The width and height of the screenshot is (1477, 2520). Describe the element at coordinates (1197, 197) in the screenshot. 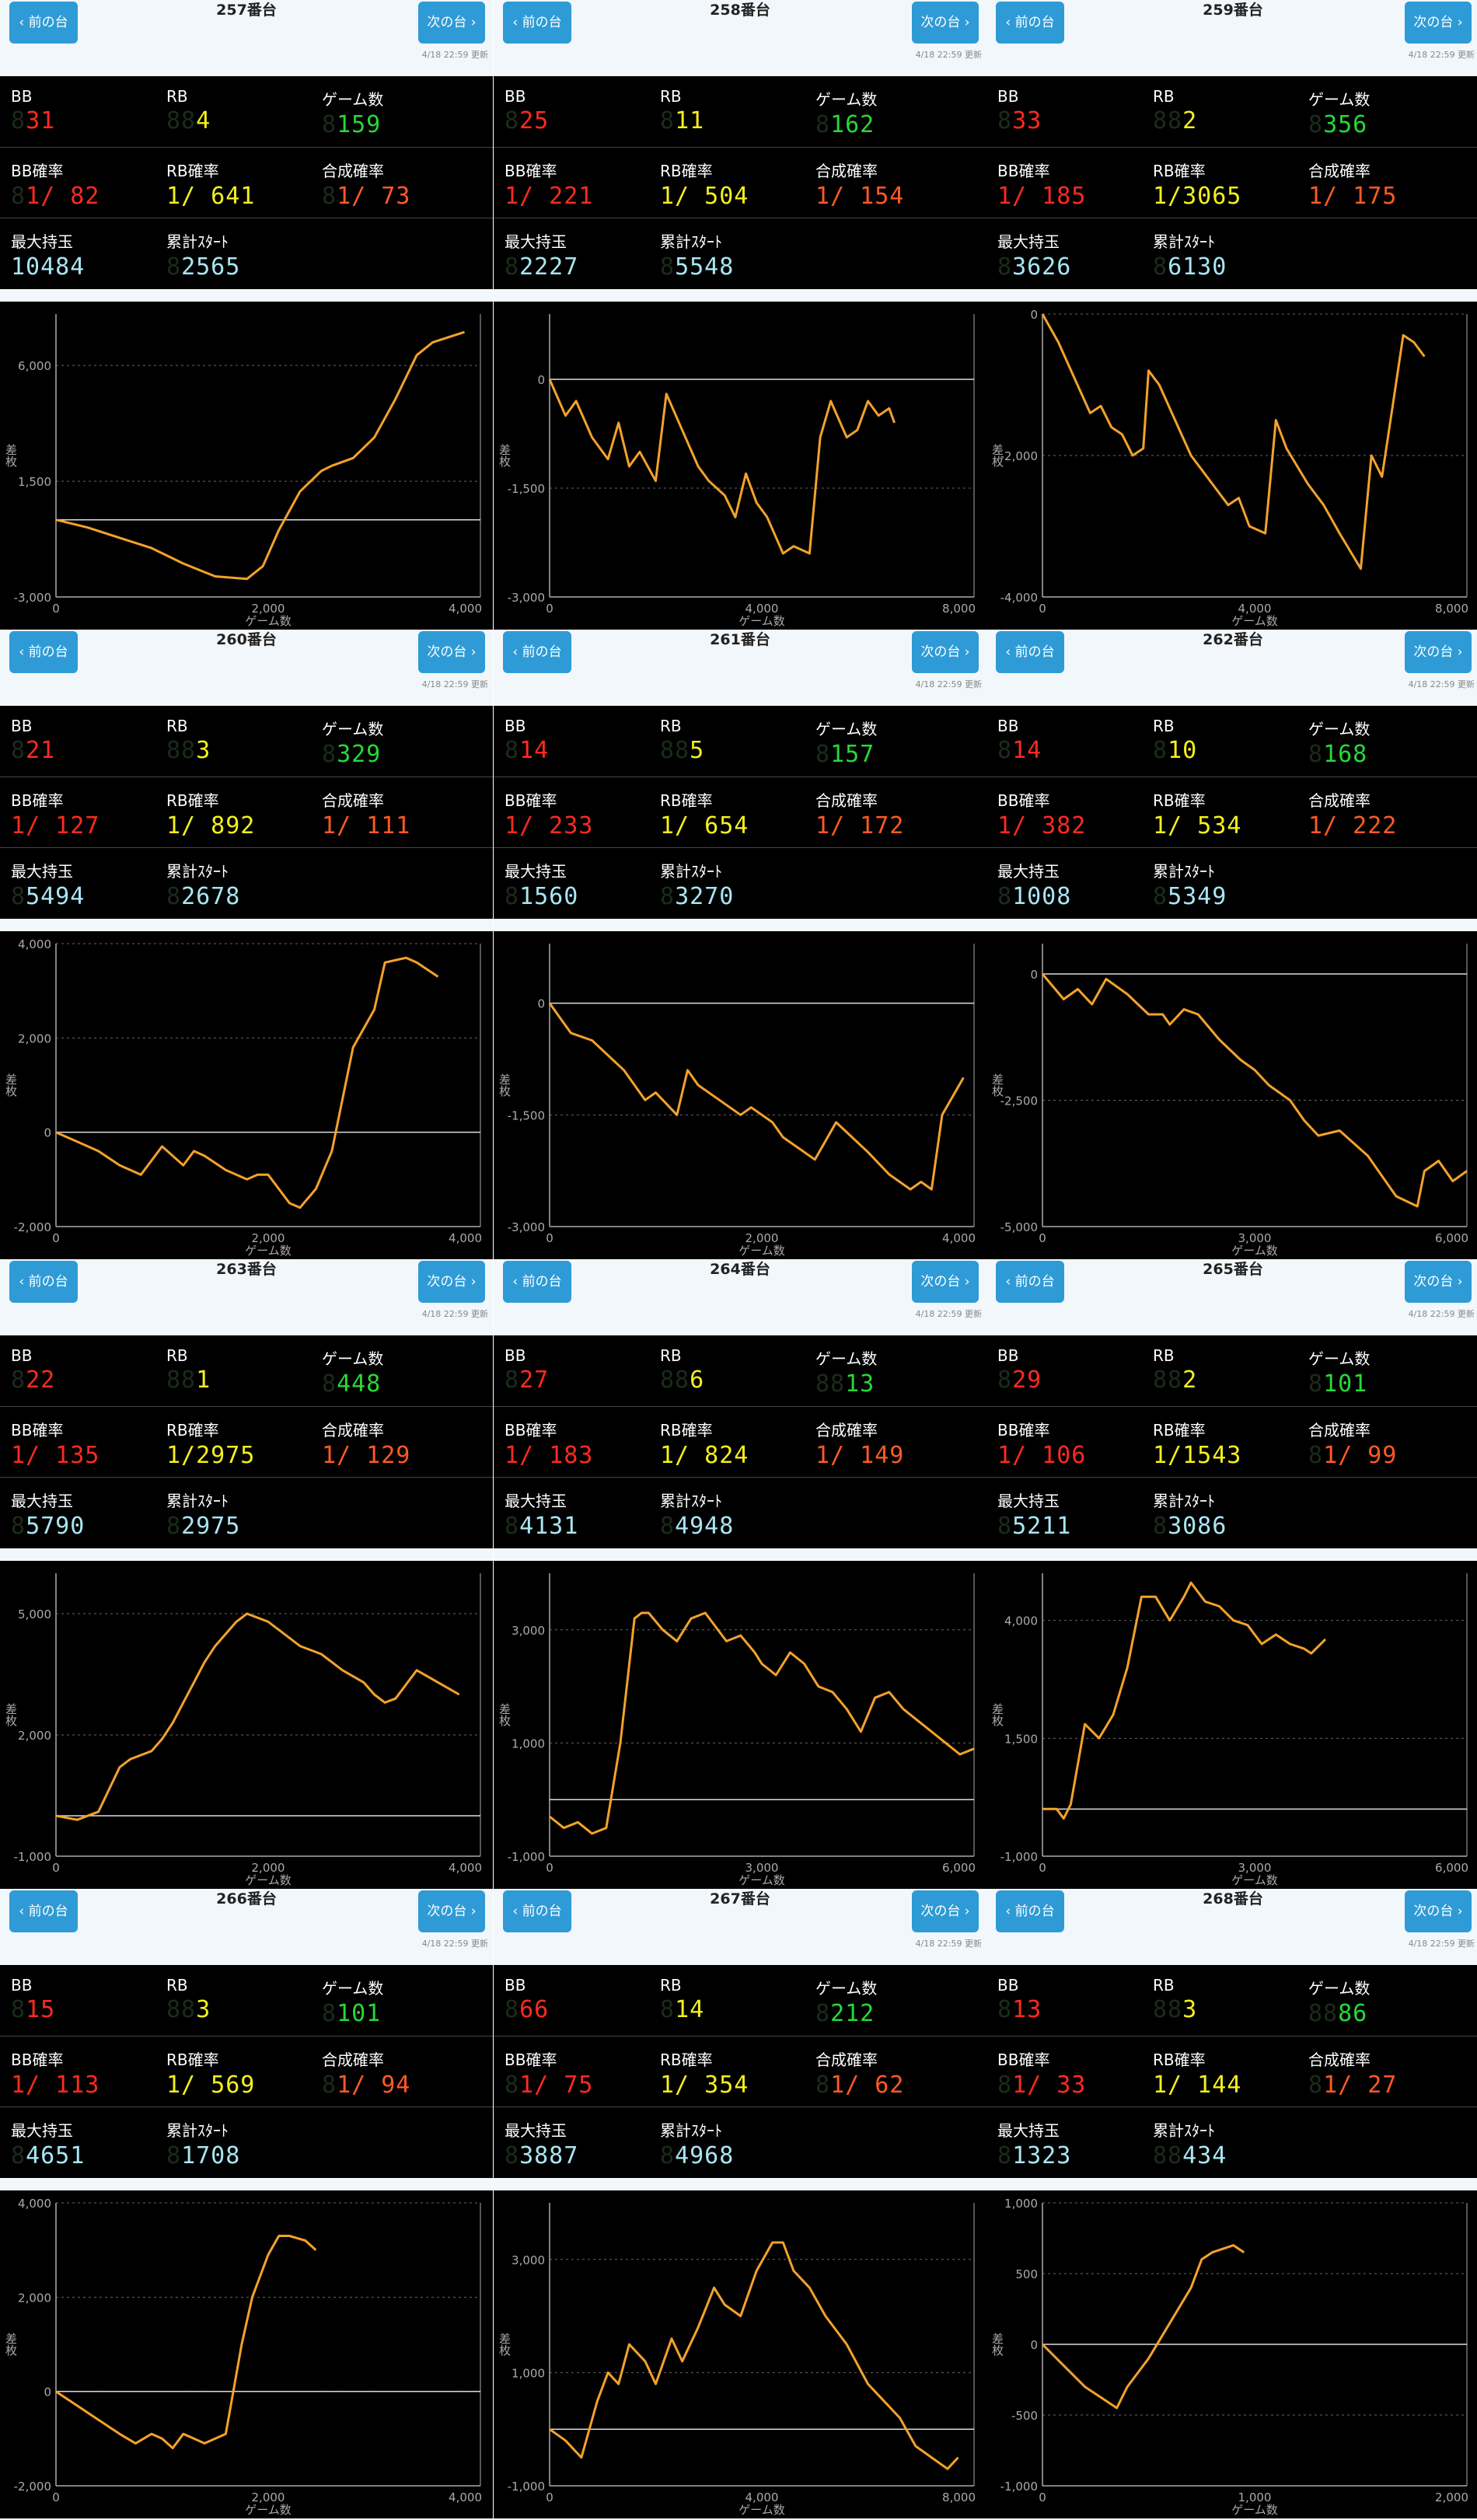

I see `rb-rate-value: 1/3065` at that location.